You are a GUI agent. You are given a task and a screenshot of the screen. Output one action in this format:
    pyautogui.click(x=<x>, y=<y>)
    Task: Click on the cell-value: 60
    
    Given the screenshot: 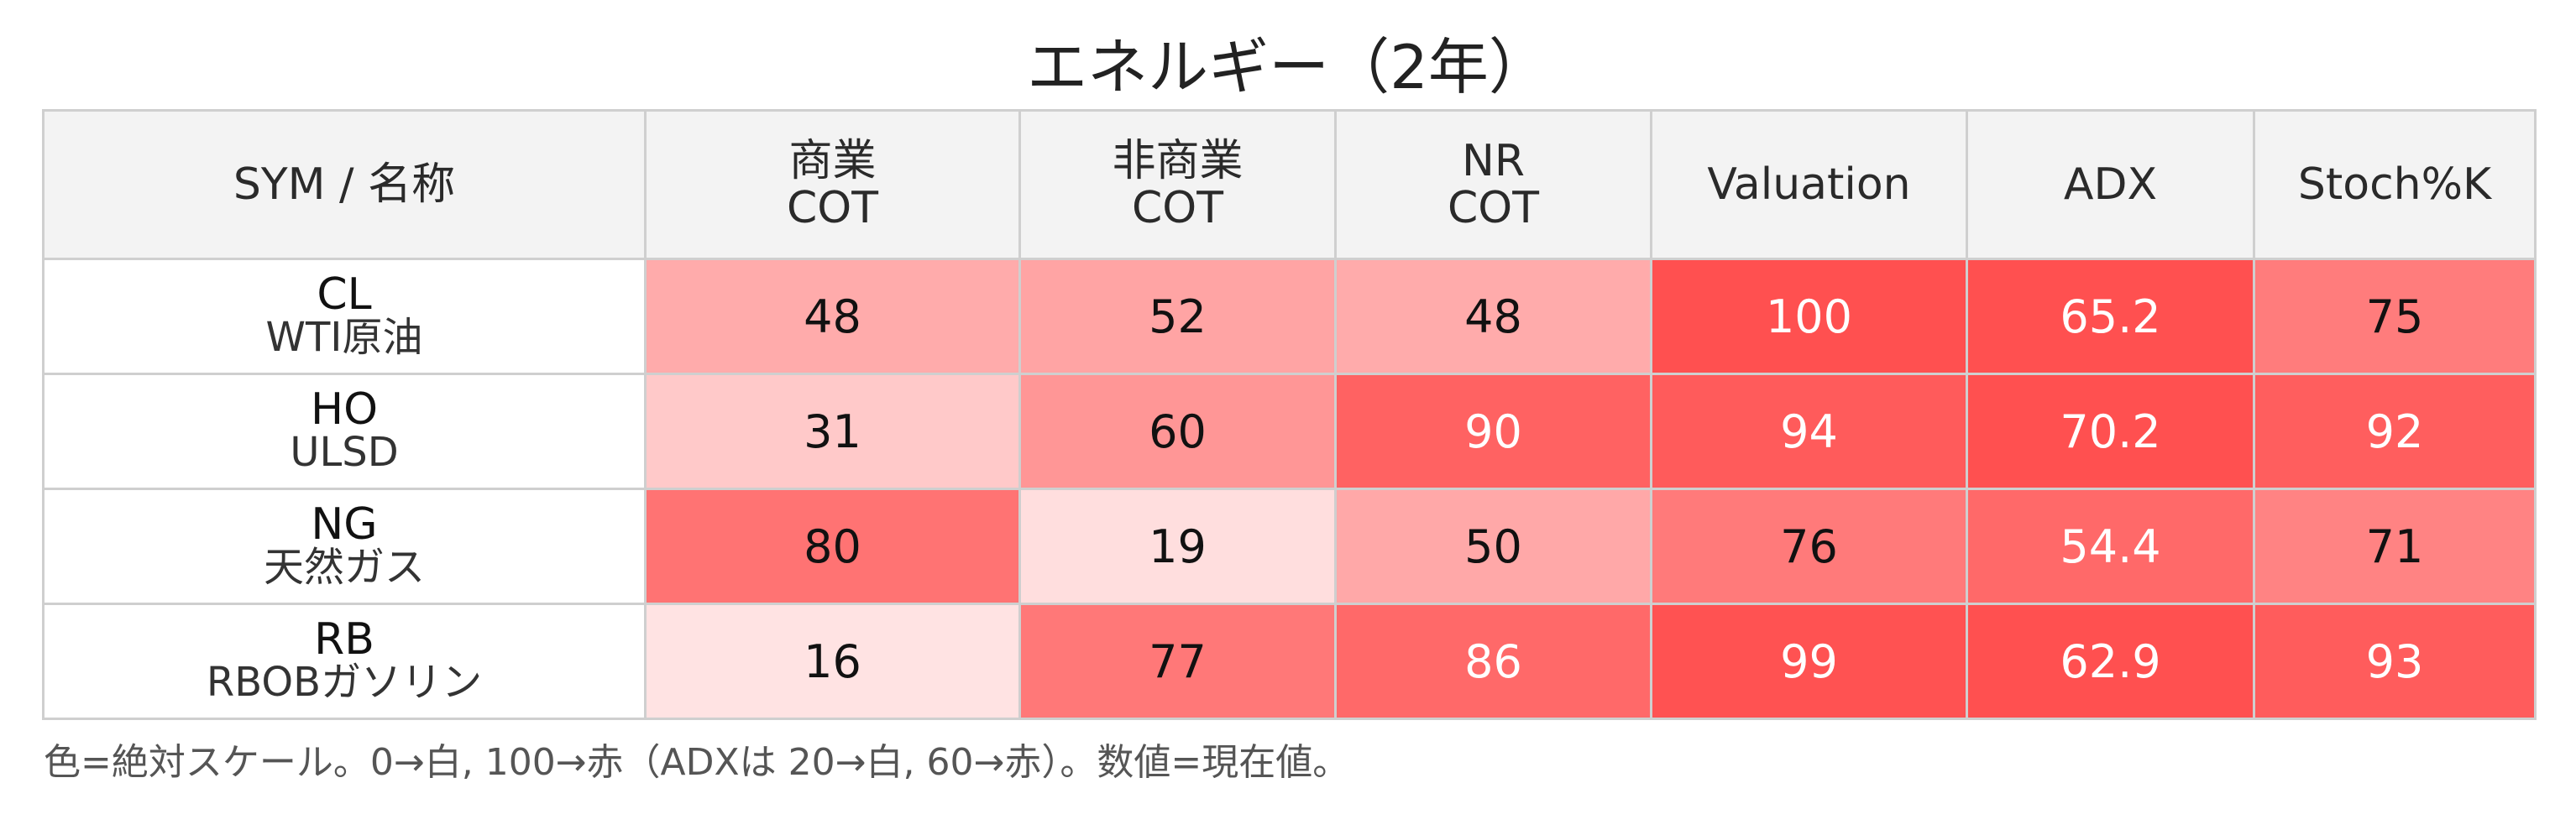 What is the action you would take?
    pyautogui.click(x=1178, y=431)
    